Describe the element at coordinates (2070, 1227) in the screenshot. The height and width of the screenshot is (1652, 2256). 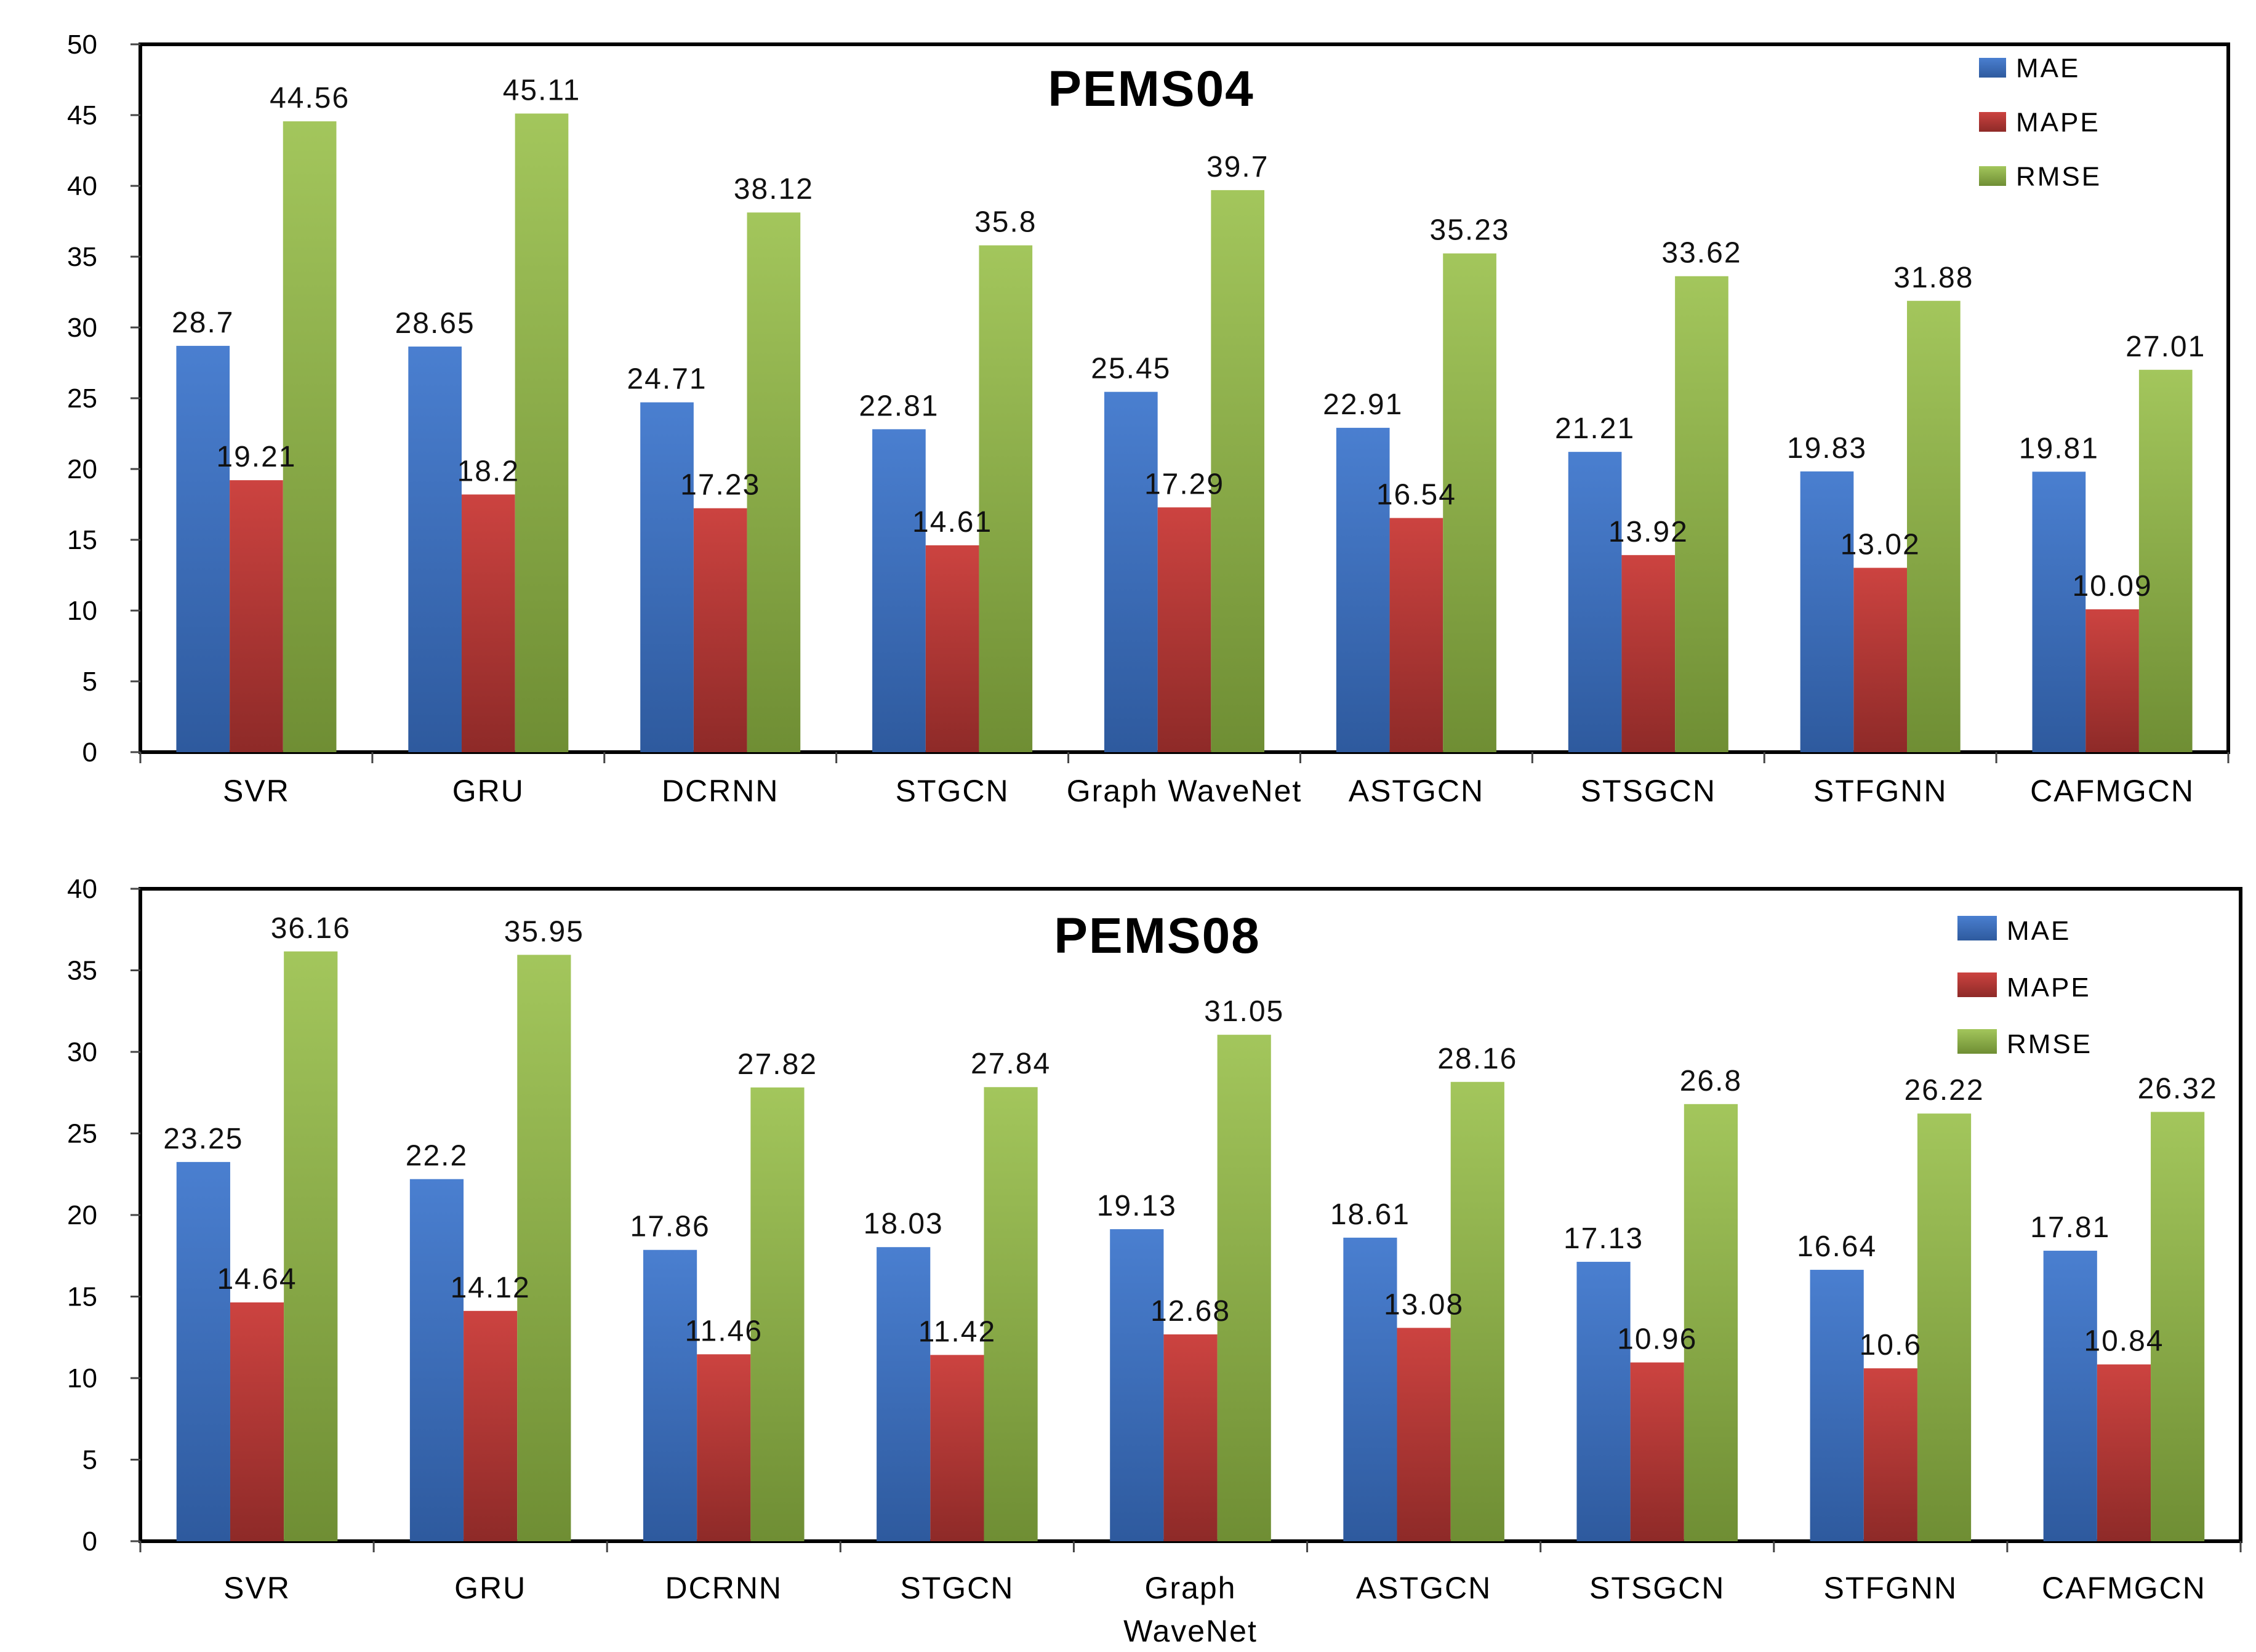
I see `data-label: 17.81` at that location.